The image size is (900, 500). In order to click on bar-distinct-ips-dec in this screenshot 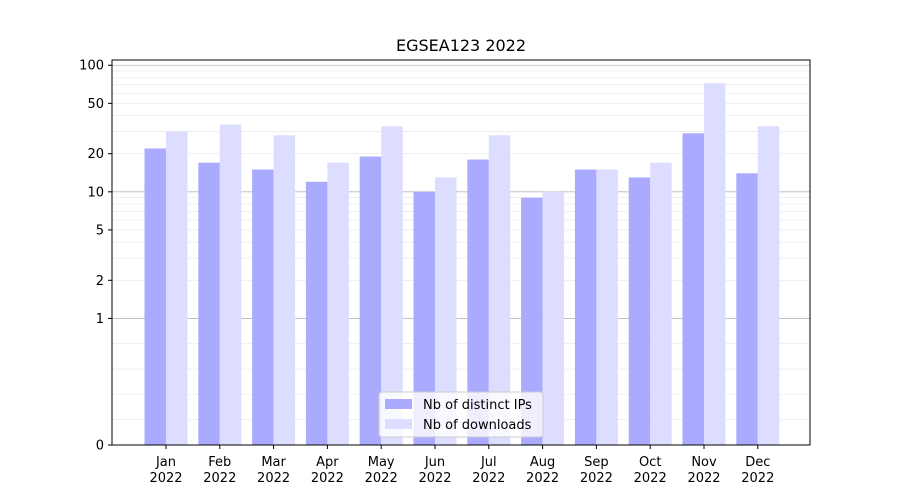, I will do `click(747, 309)`.